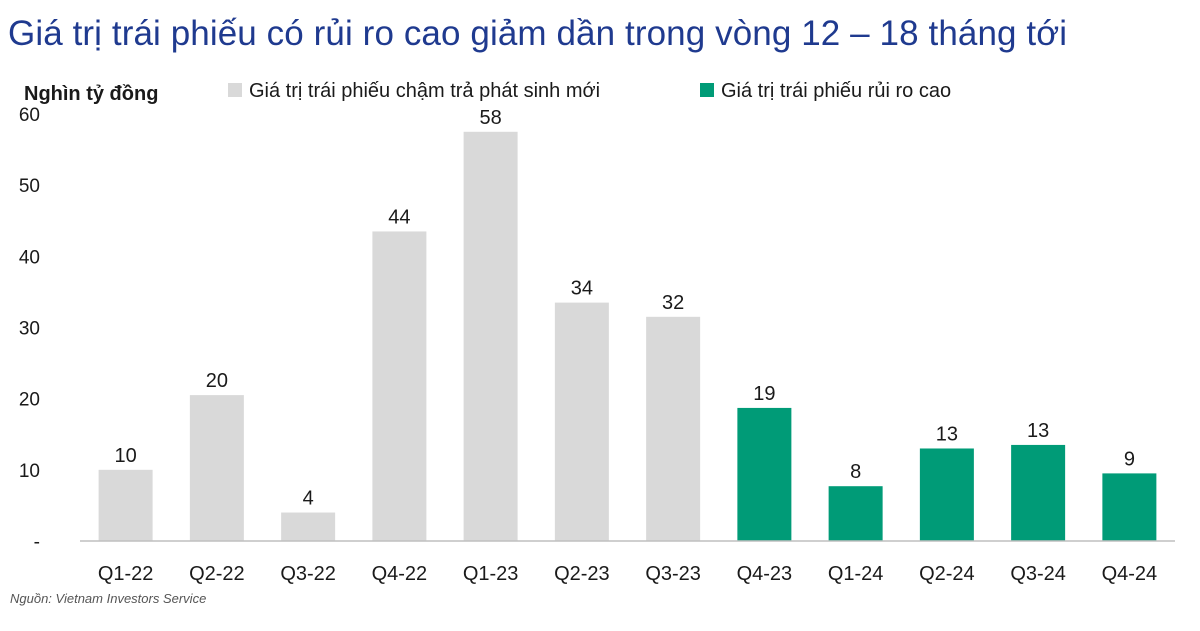 The image size is (1200, 631). What do you see at coordinates (582, 574) in the screenshot?
I see `x-tick-label: Q2-23` at bounding box center [582, 574].